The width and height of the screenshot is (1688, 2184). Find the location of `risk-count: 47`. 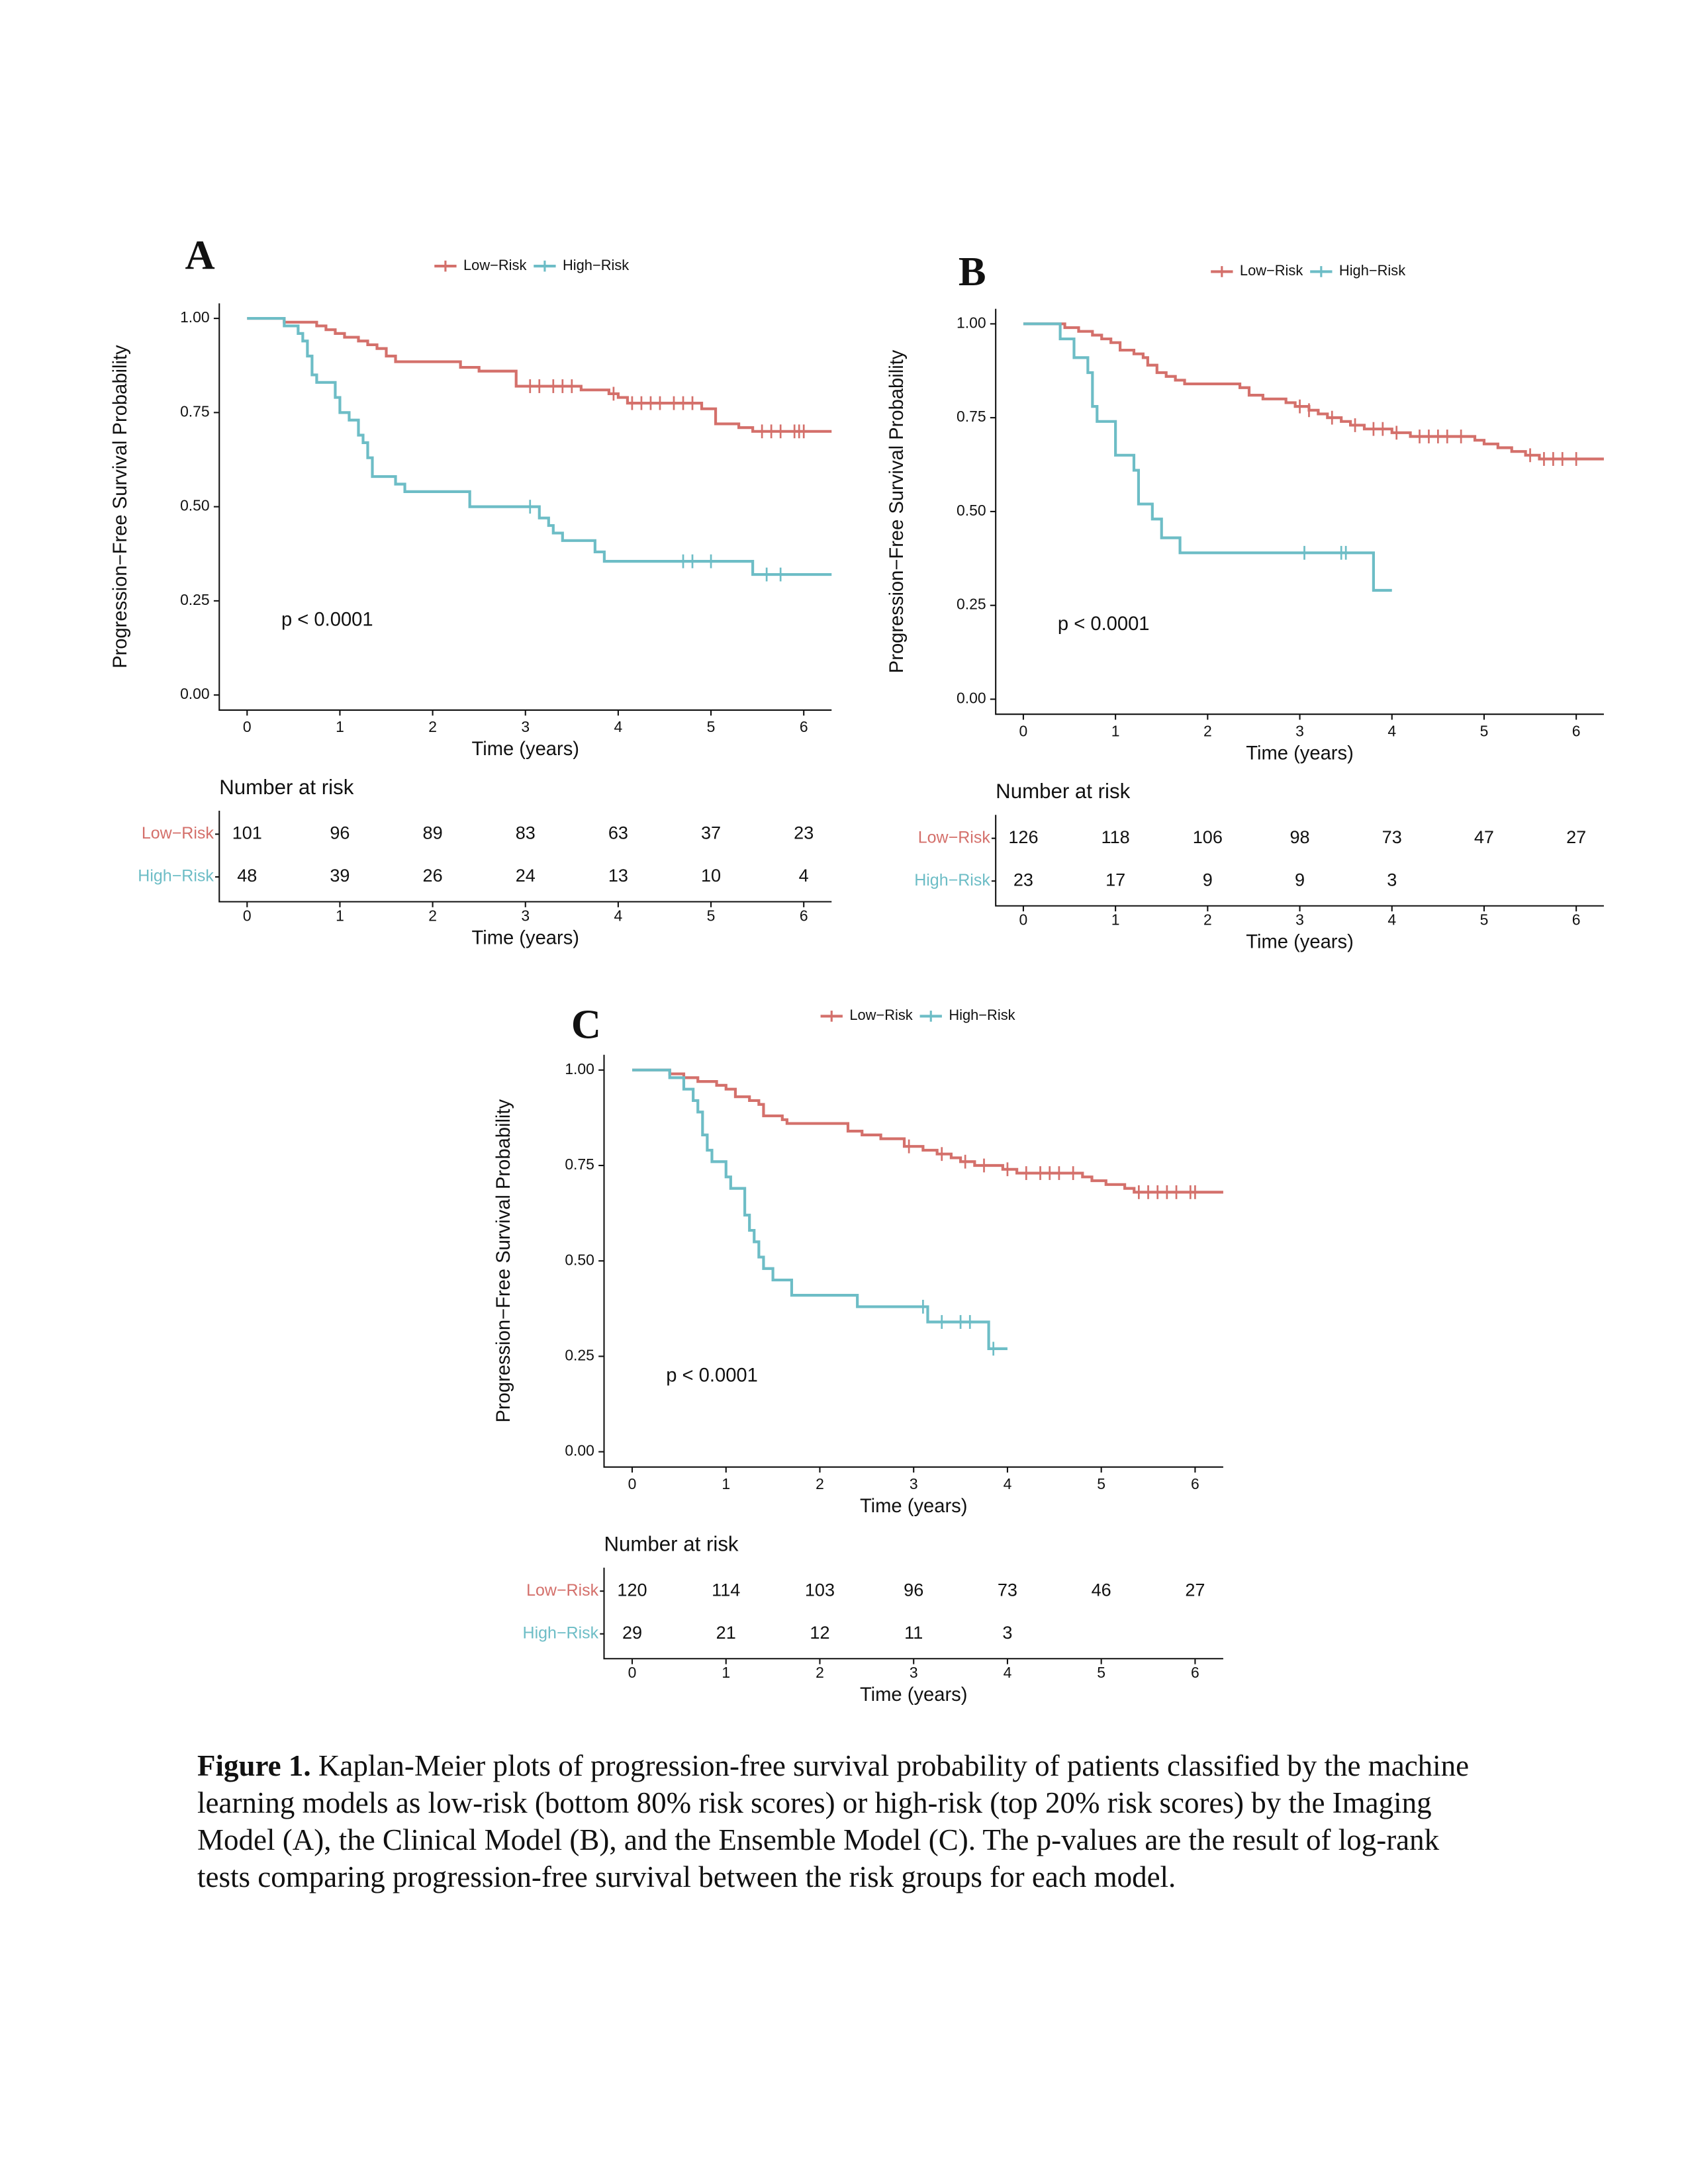

risk-count: 47 is located at coordinates (1484, 837).